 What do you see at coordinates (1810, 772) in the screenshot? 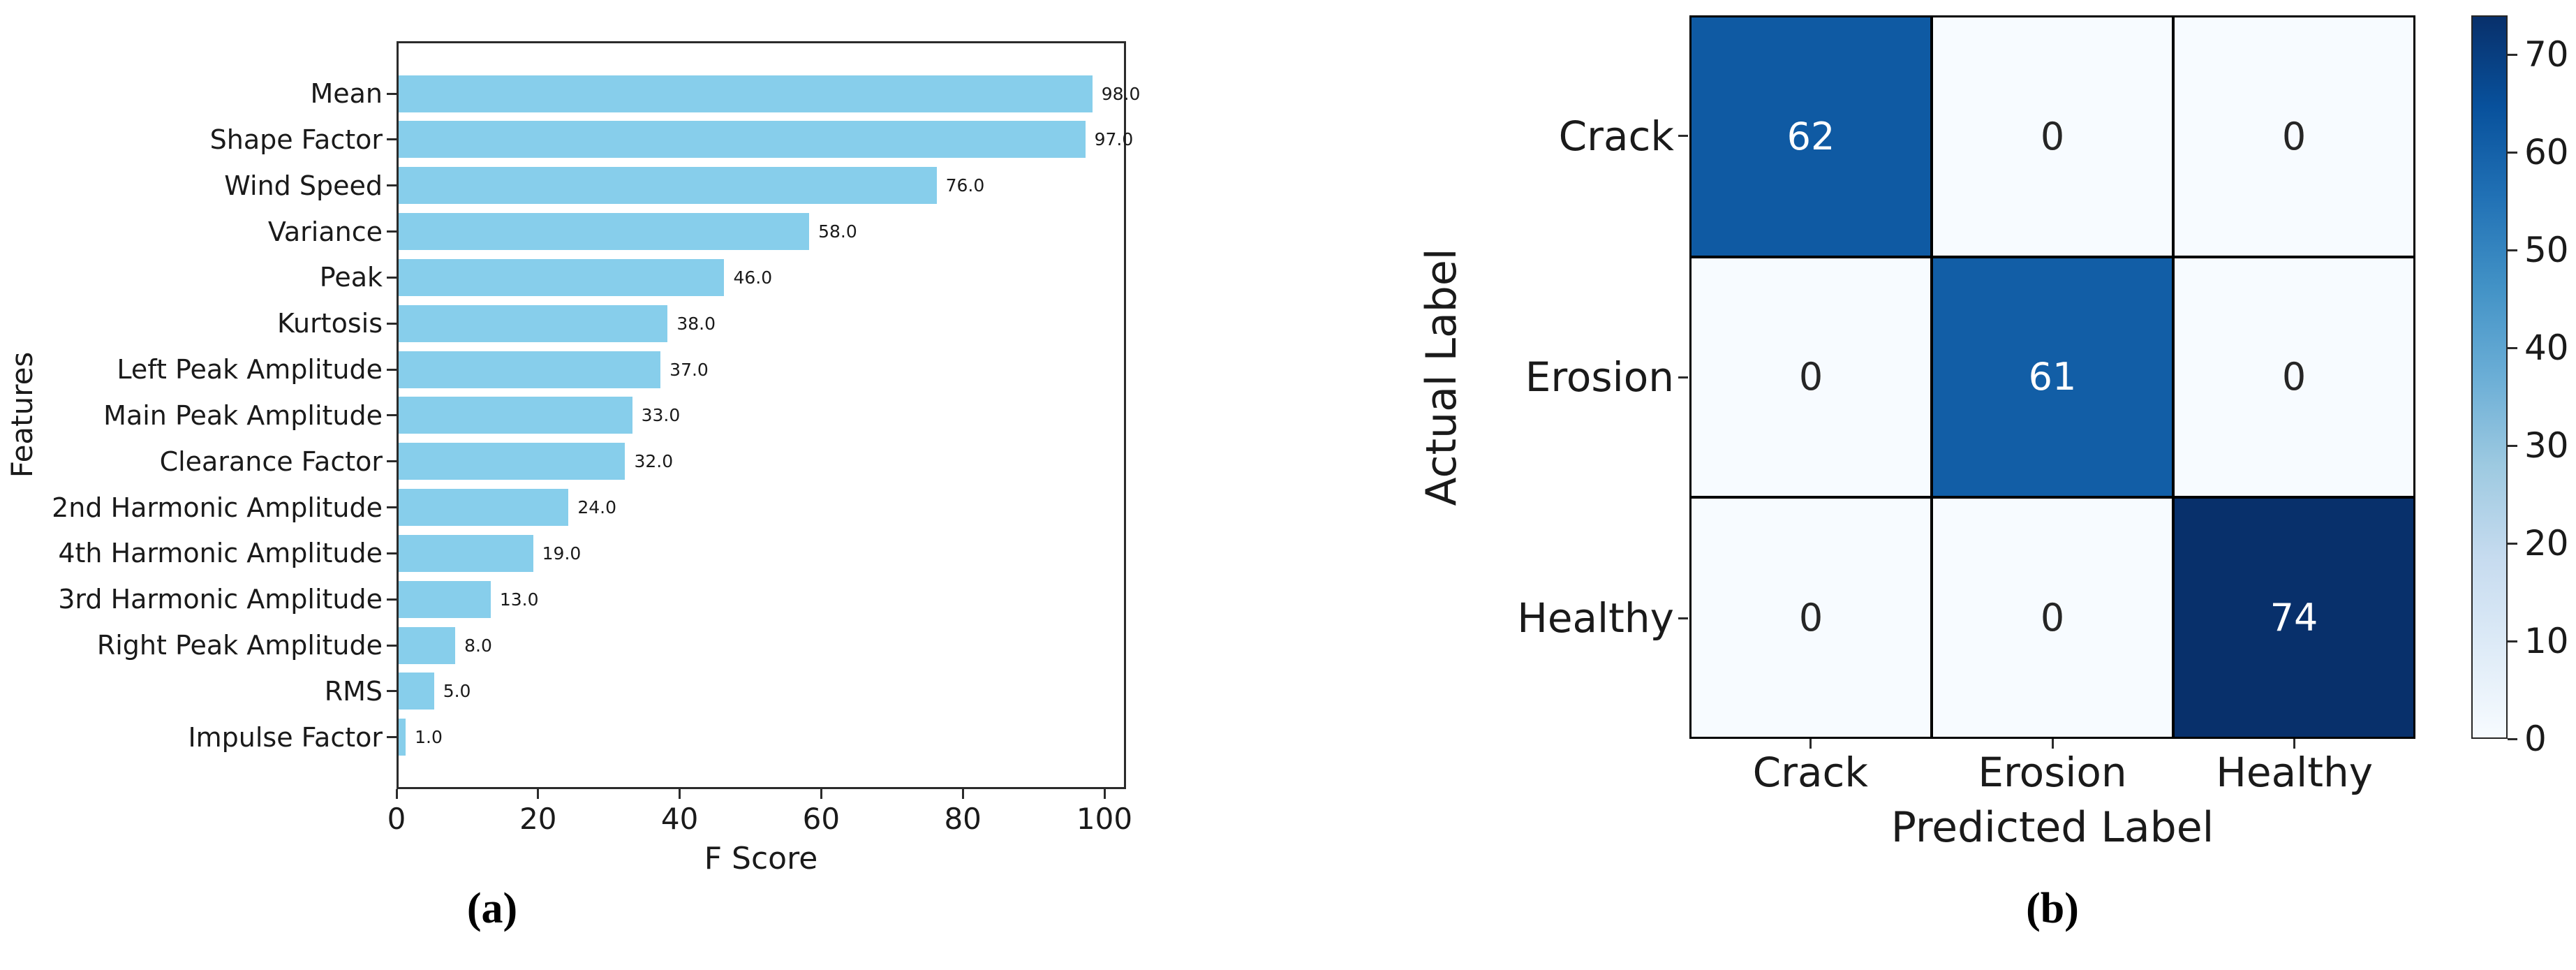
I see `matrix-column-label: Crack` at bounding box center [1810, 772].